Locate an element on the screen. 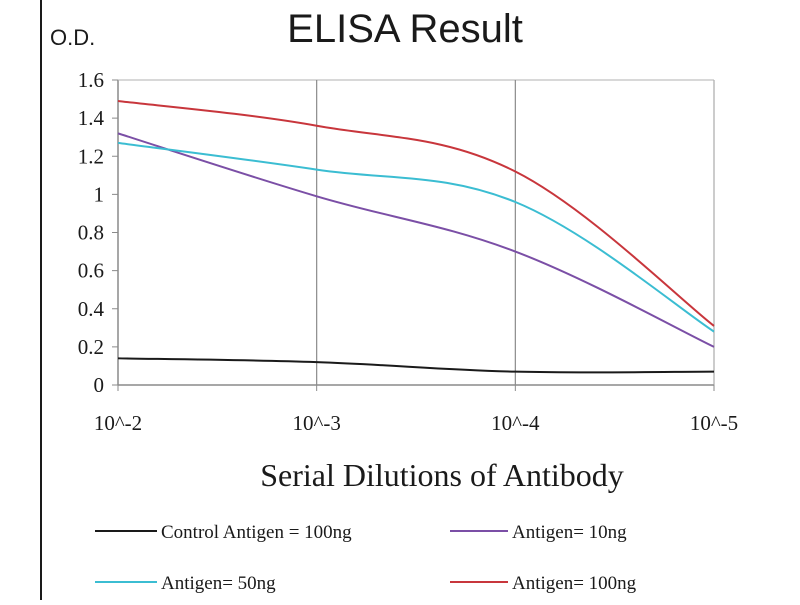 The height and width of the screenshot is (605, 800). legend-item-100ng: Antigen= 100ng is located at coordinates (543, 583).